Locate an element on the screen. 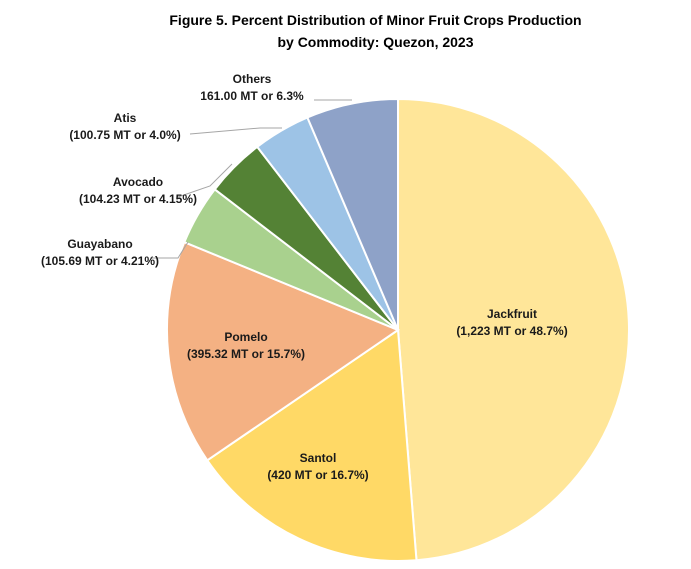  slice-label-atis: Atis is located at coordinates (125, 118).